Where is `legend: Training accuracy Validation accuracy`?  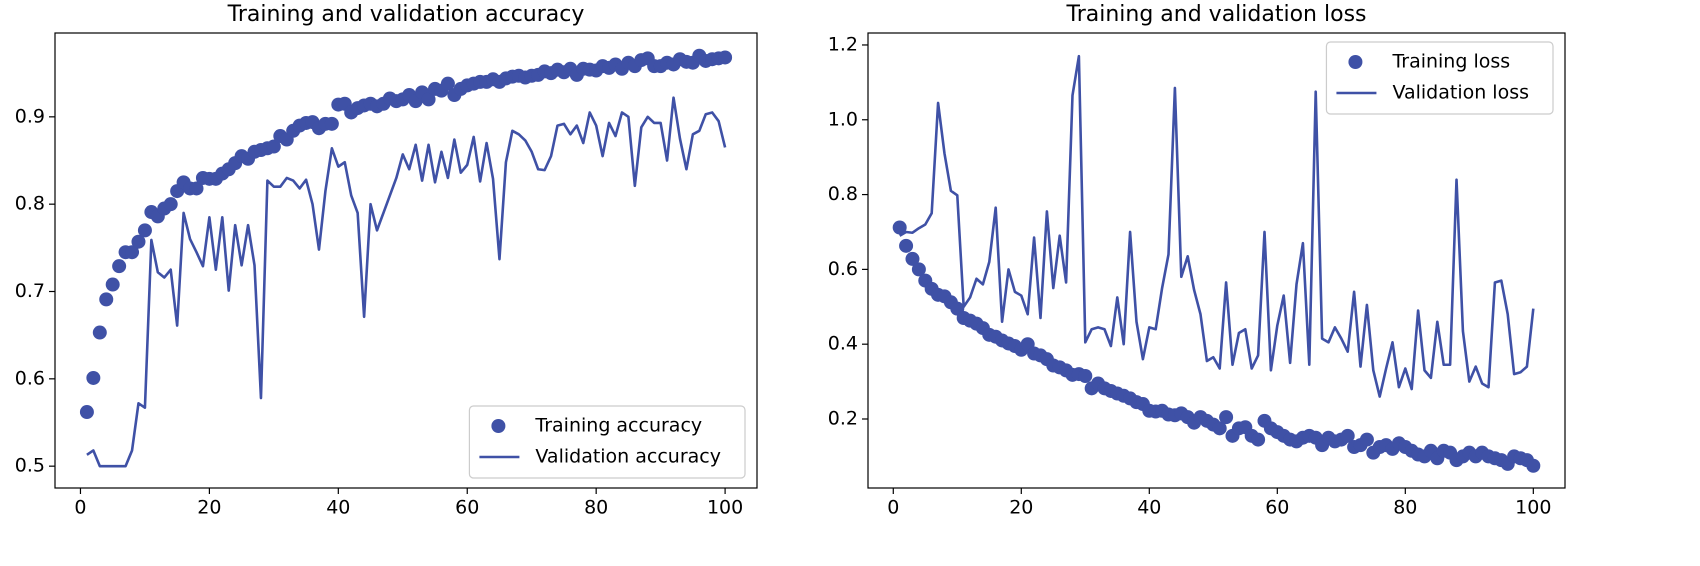
legend: Training accuracy Validation accuracy is located at coordinates (607, 442).